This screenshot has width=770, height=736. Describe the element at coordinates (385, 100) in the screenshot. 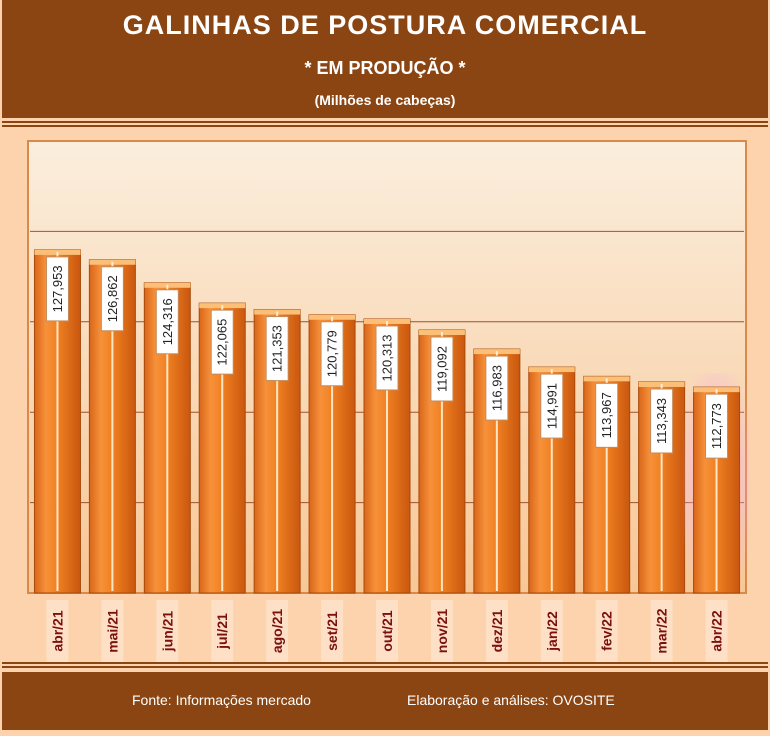

I see `unit-label: (Milhões de cabeças)` at that location.